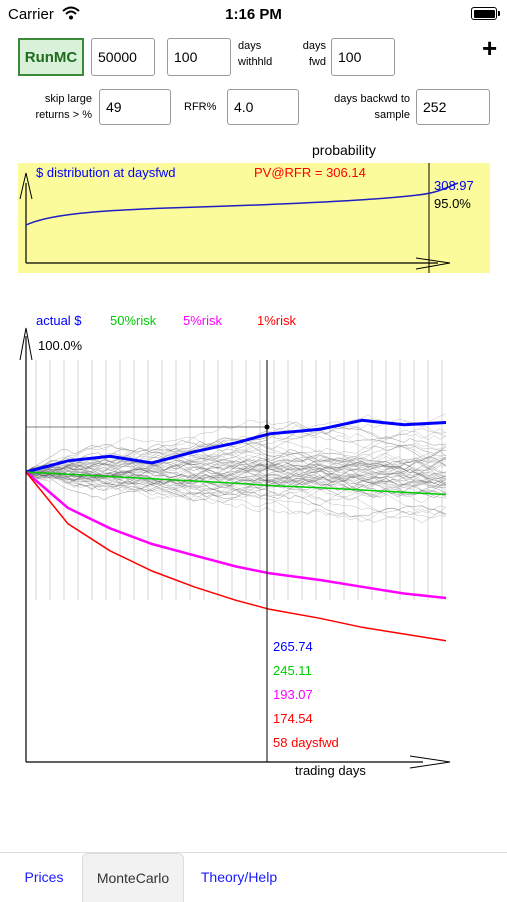  I want to click on tab-montecarlo: MonteCarlo, so click(133, 877).